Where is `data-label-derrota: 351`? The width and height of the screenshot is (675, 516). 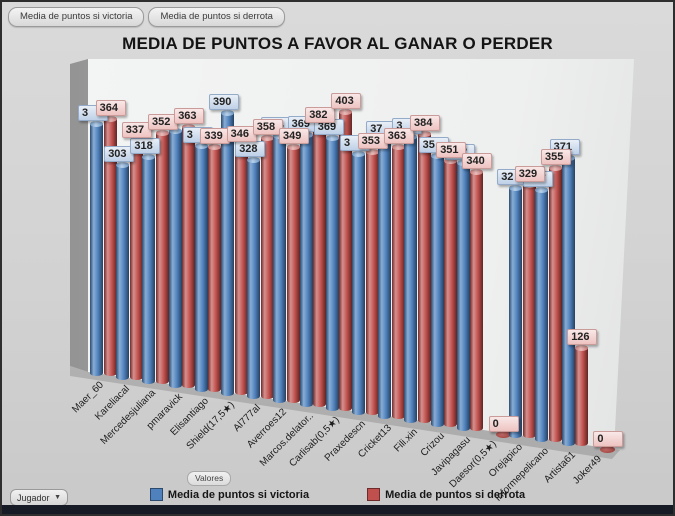
data-label-derrota: 351 is located at coordinates (451, 149).